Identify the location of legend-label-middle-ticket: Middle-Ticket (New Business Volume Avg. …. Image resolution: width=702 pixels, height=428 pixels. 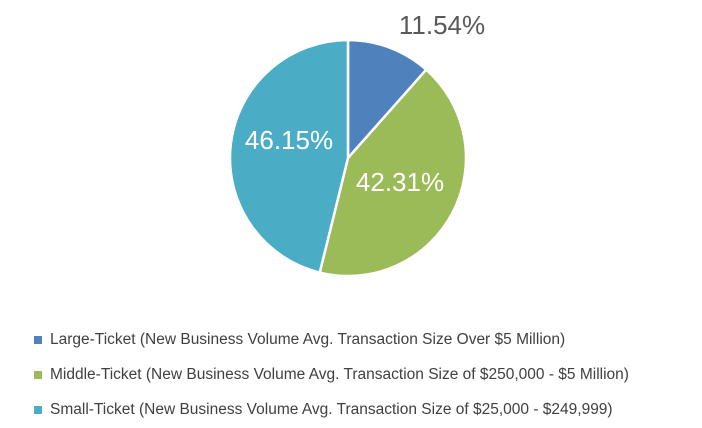
(339, 374).